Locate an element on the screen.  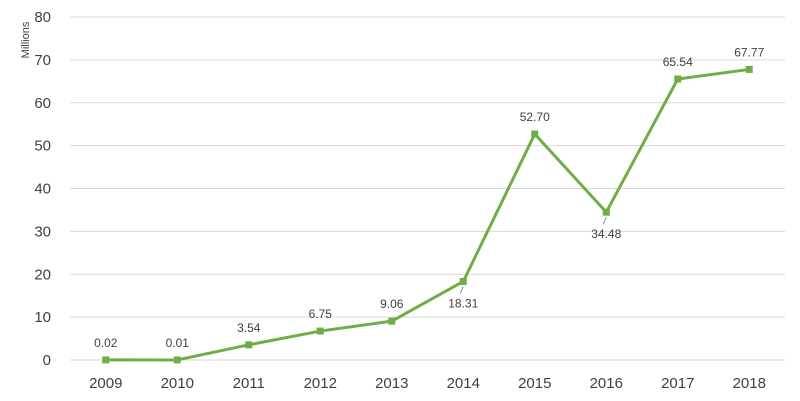
y-tick-label: 80 is located at coordinates (42, 17).